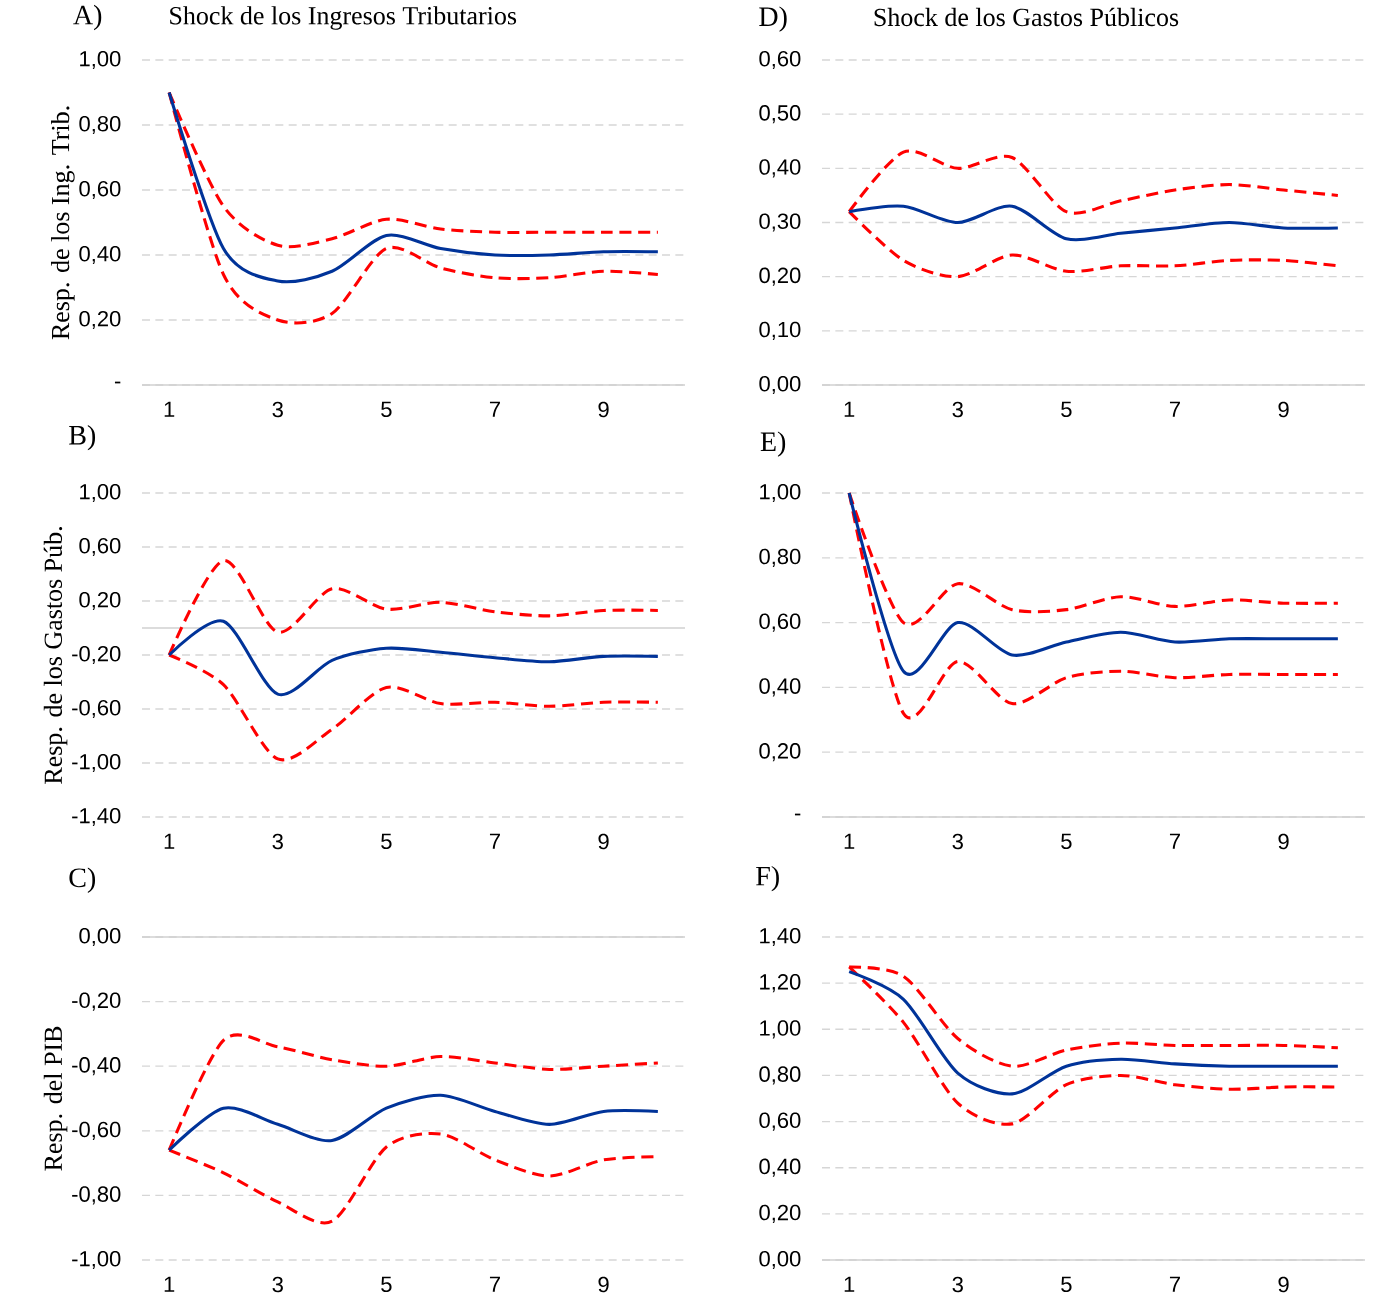 Image resolution: width=1390 pixels, height=1310 pixels. What do you see at coordinates (780, 114) in the screenshot?
I see `y-tick-label: 0,50` at bounding box center [780, 114].